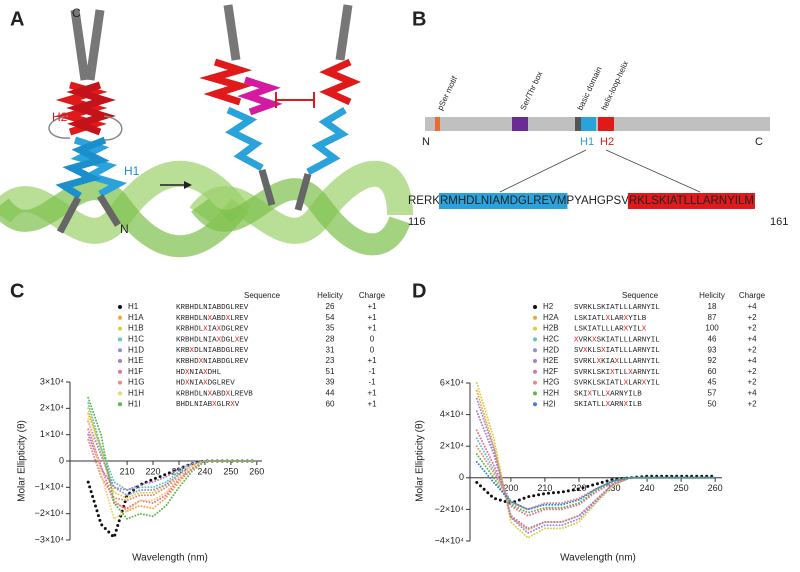  Describe the element at coordinates (607, 142) in the screenshot. I see `helix-label: H2` at that location.